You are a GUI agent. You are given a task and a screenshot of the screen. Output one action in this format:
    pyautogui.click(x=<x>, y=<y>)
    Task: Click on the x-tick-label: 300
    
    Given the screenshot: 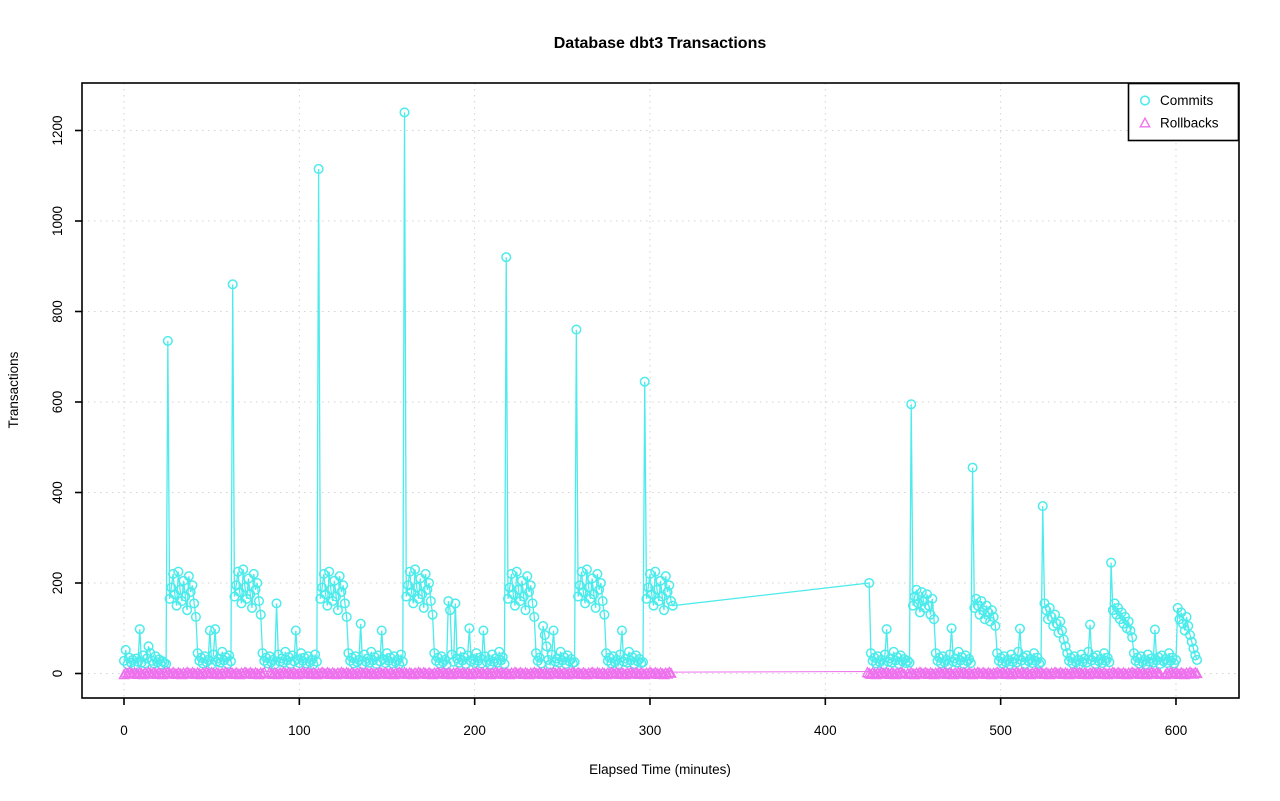 What is the action you would take?
    pyautogui.click(x=650, y=730)
    